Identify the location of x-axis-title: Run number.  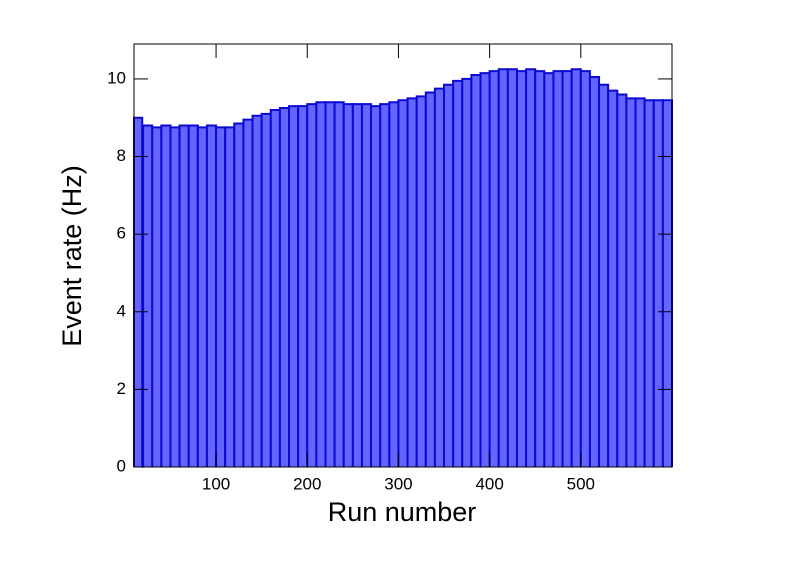
(402, 512).